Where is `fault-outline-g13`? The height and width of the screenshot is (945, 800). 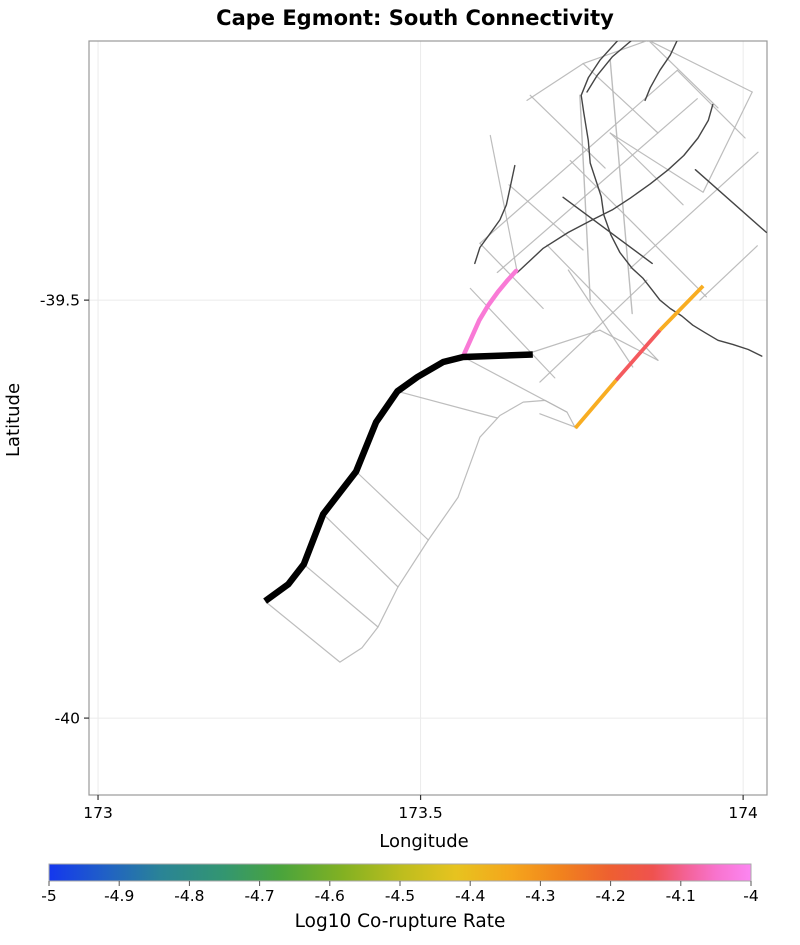
fault-outline-g13 is located at coordinates (635, 336).